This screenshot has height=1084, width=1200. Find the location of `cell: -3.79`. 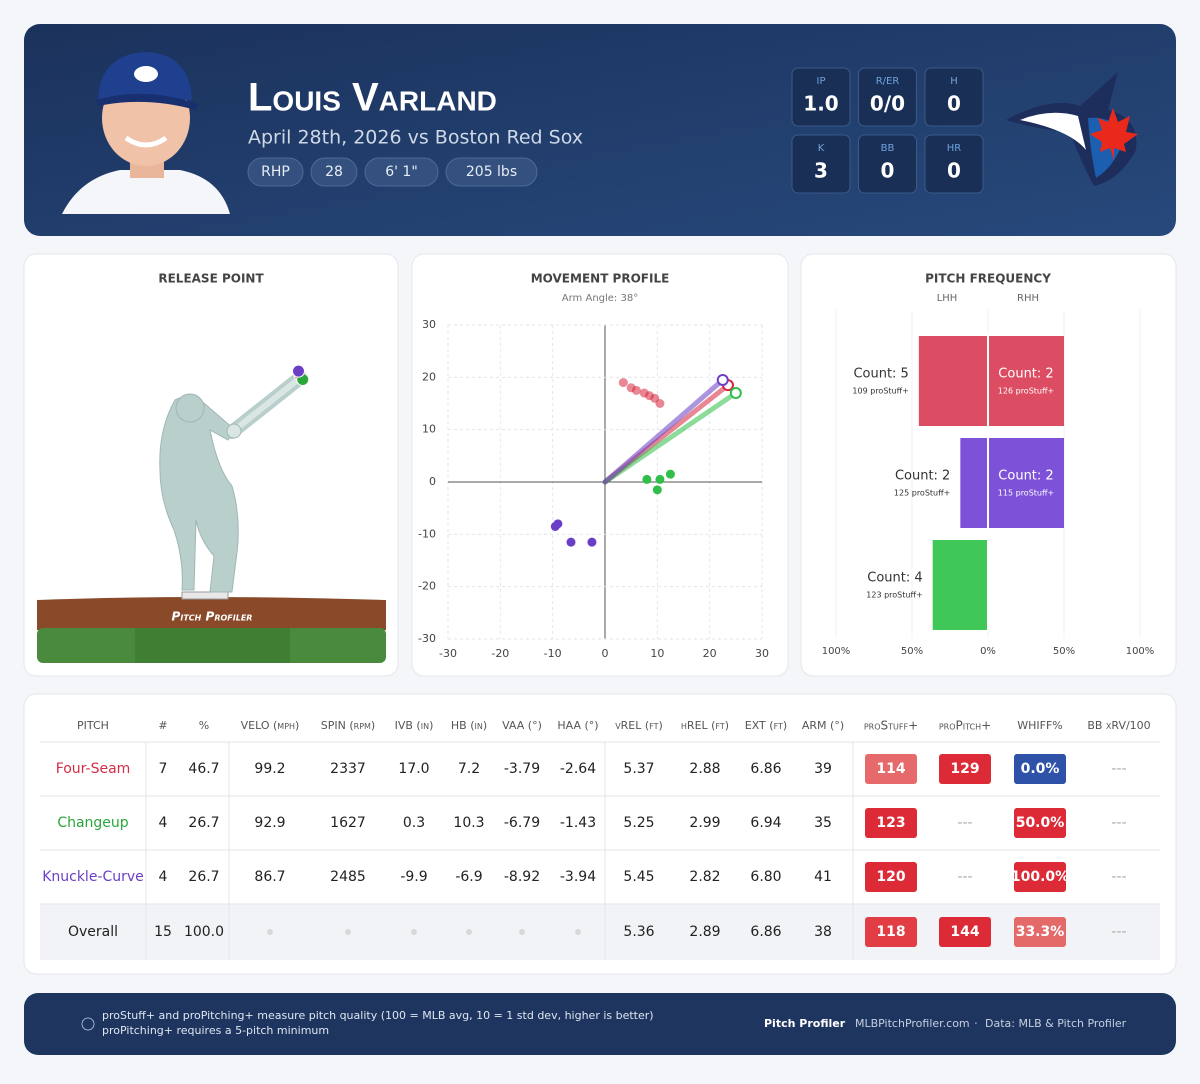

cell: -3.79 is located at coordinates (522, 769).